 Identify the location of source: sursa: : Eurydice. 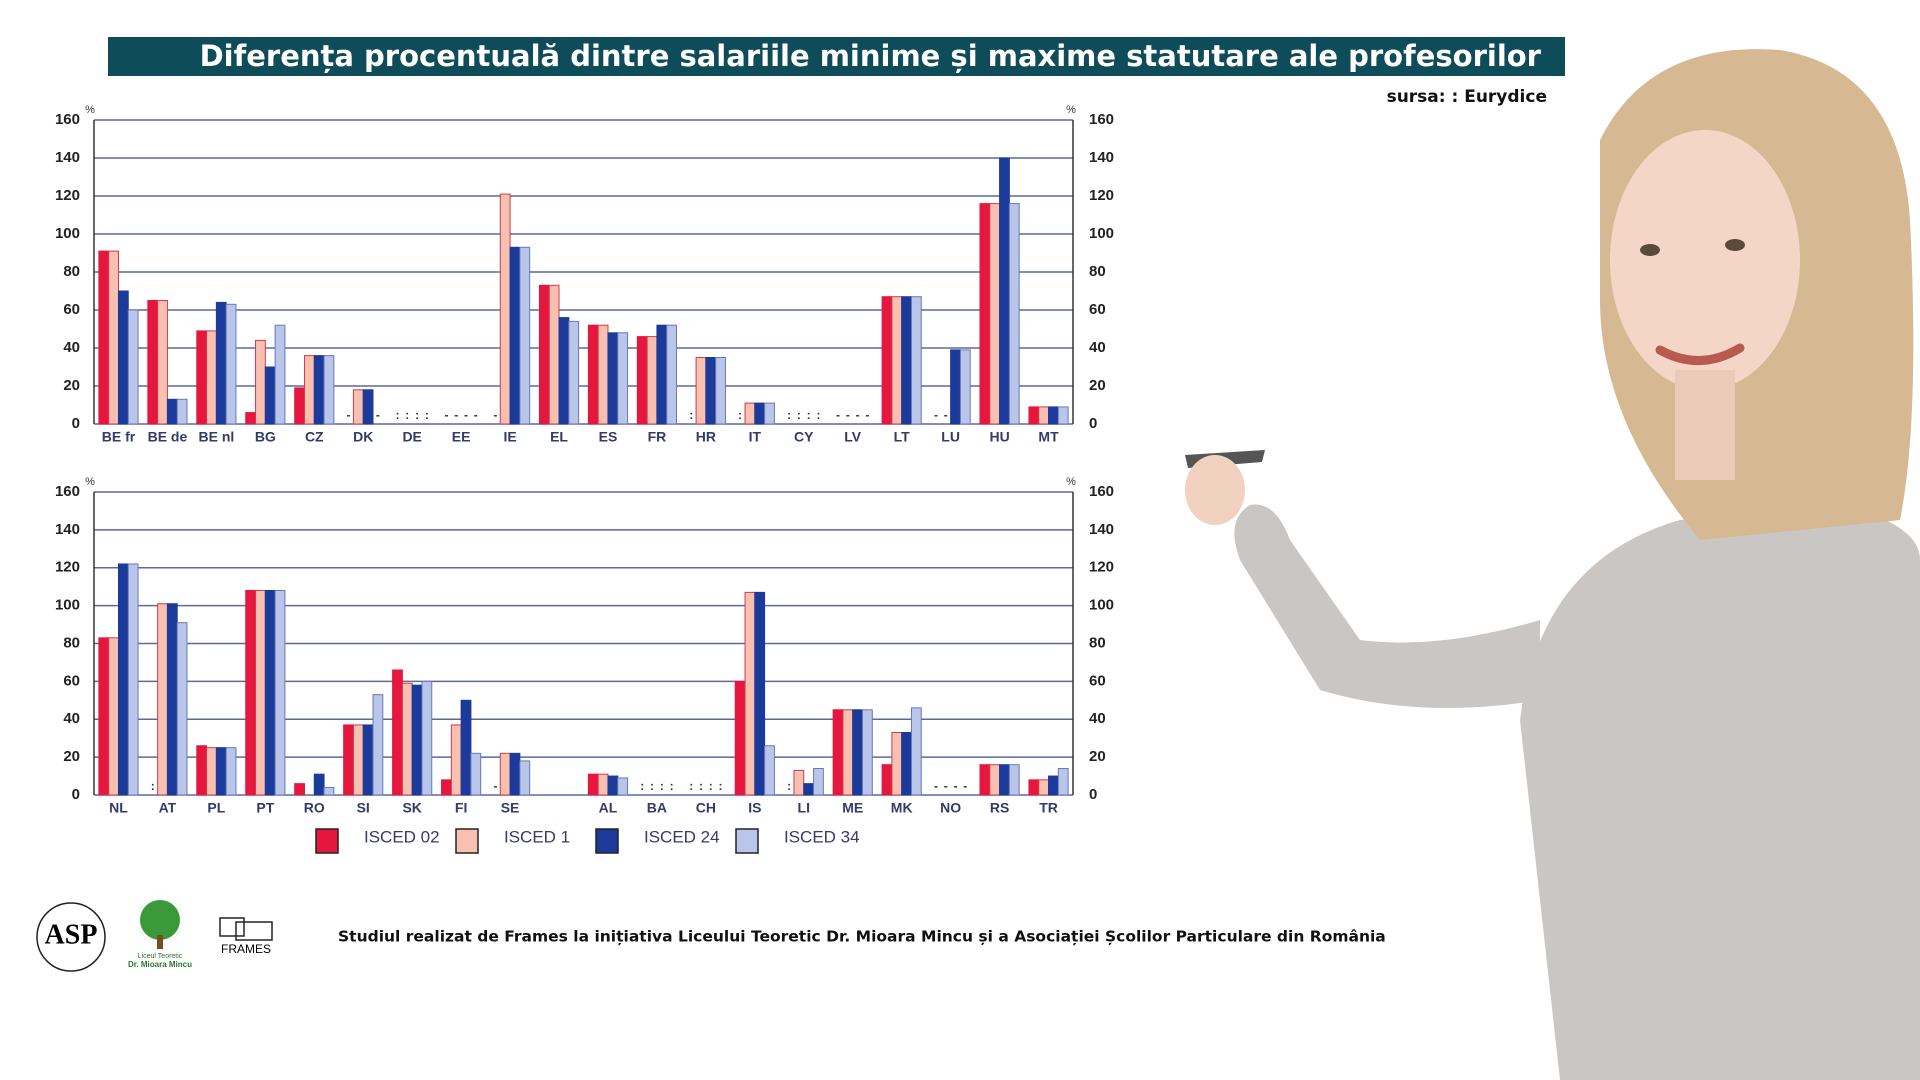
(1467, 97).